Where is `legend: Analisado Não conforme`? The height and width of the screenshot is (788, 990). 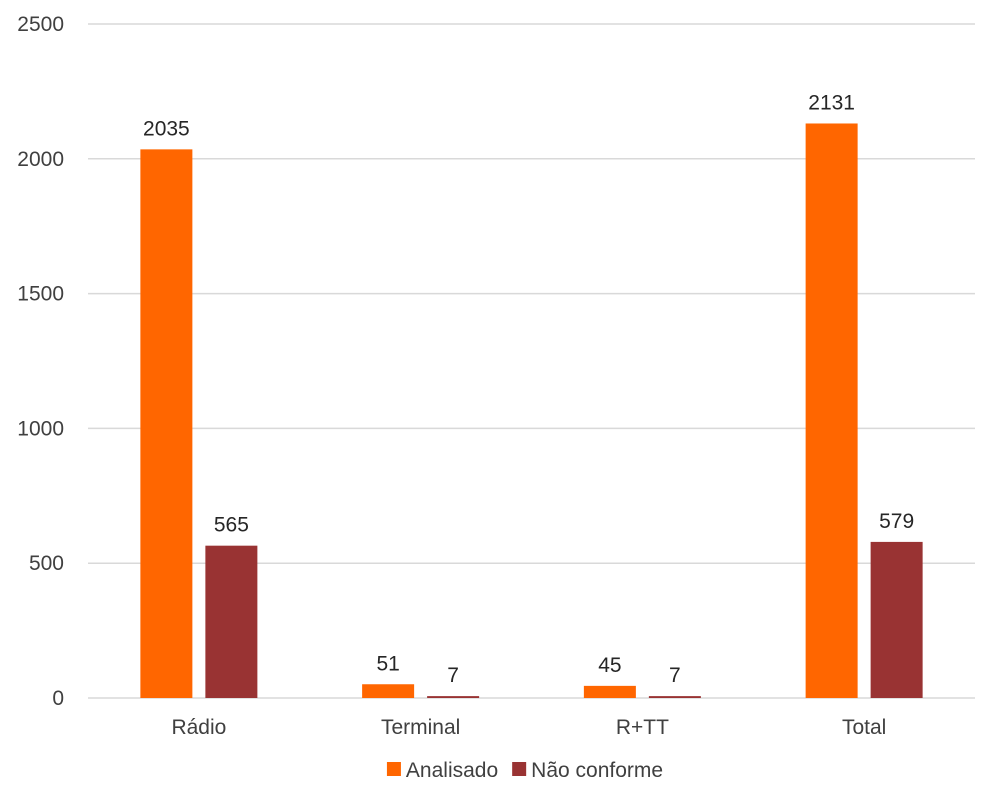
legend: Analisado Não conforme is located at coordinates (524, 770).